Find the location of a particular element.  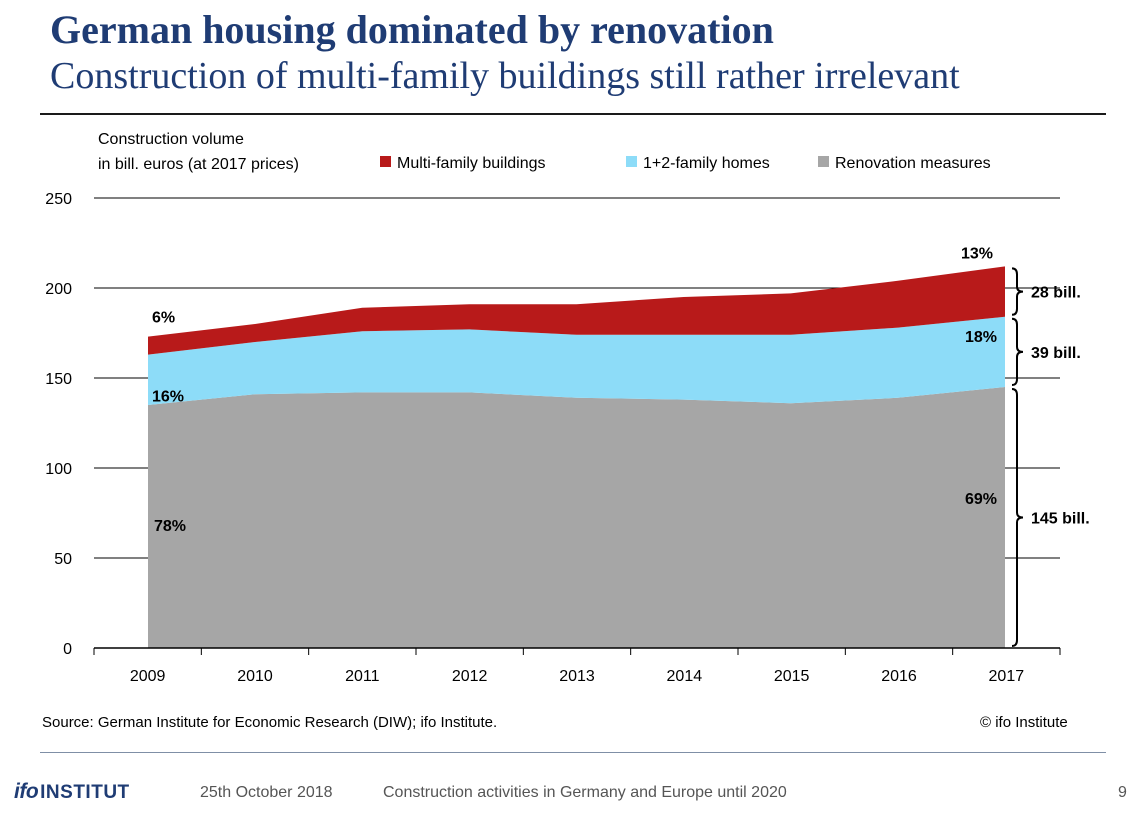

footer-divider is located at coordinates (573, 752).